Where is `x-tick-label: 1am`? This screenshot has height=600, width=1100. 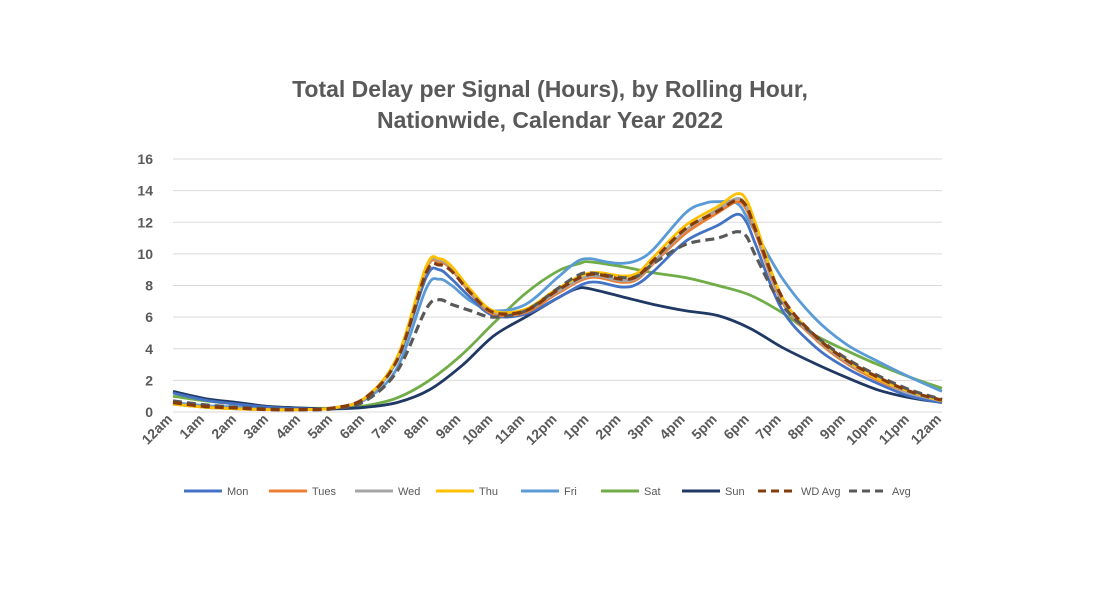
x-tick-label: 1am is located at coordinates (191, 426).